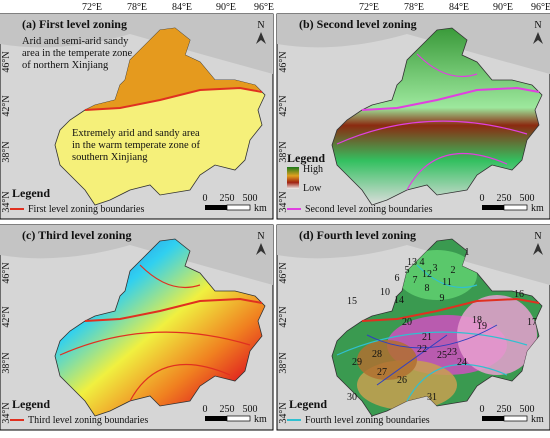  Describe the element at coordinates (427, 288) in the screenshot. I see `zone-number: 8` at that location.